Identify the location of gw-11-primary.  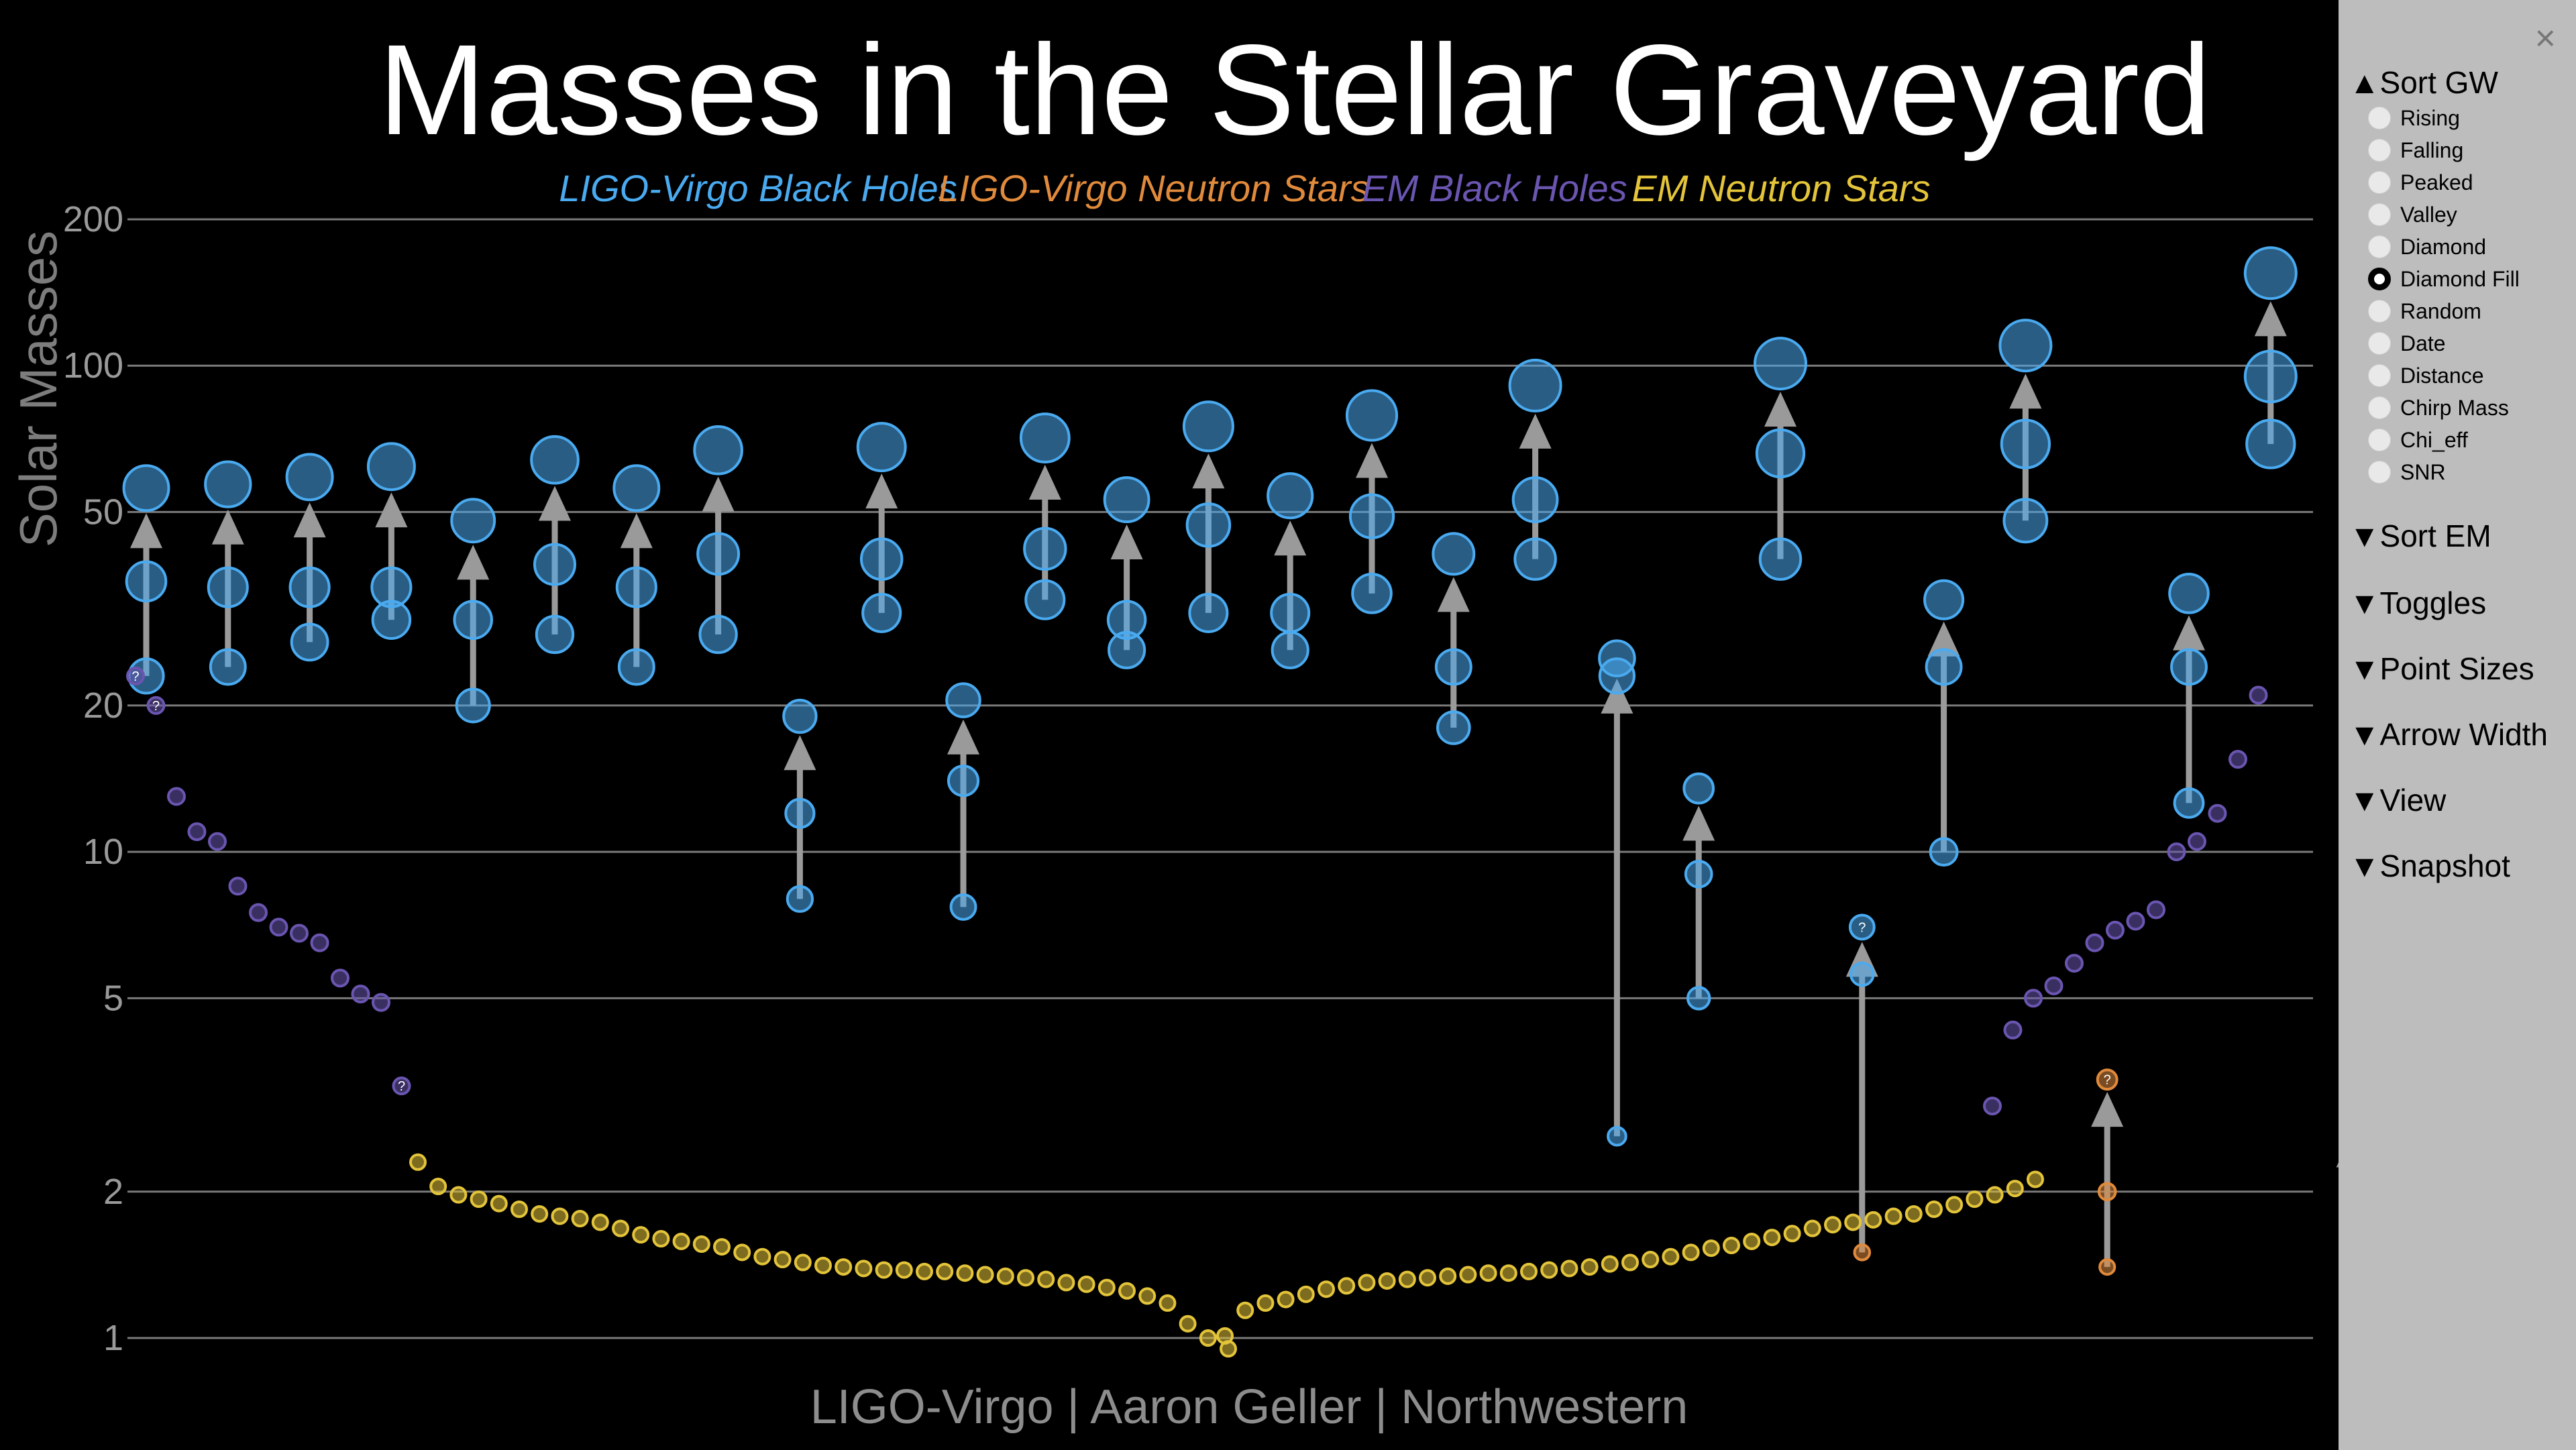
(1045, 548).